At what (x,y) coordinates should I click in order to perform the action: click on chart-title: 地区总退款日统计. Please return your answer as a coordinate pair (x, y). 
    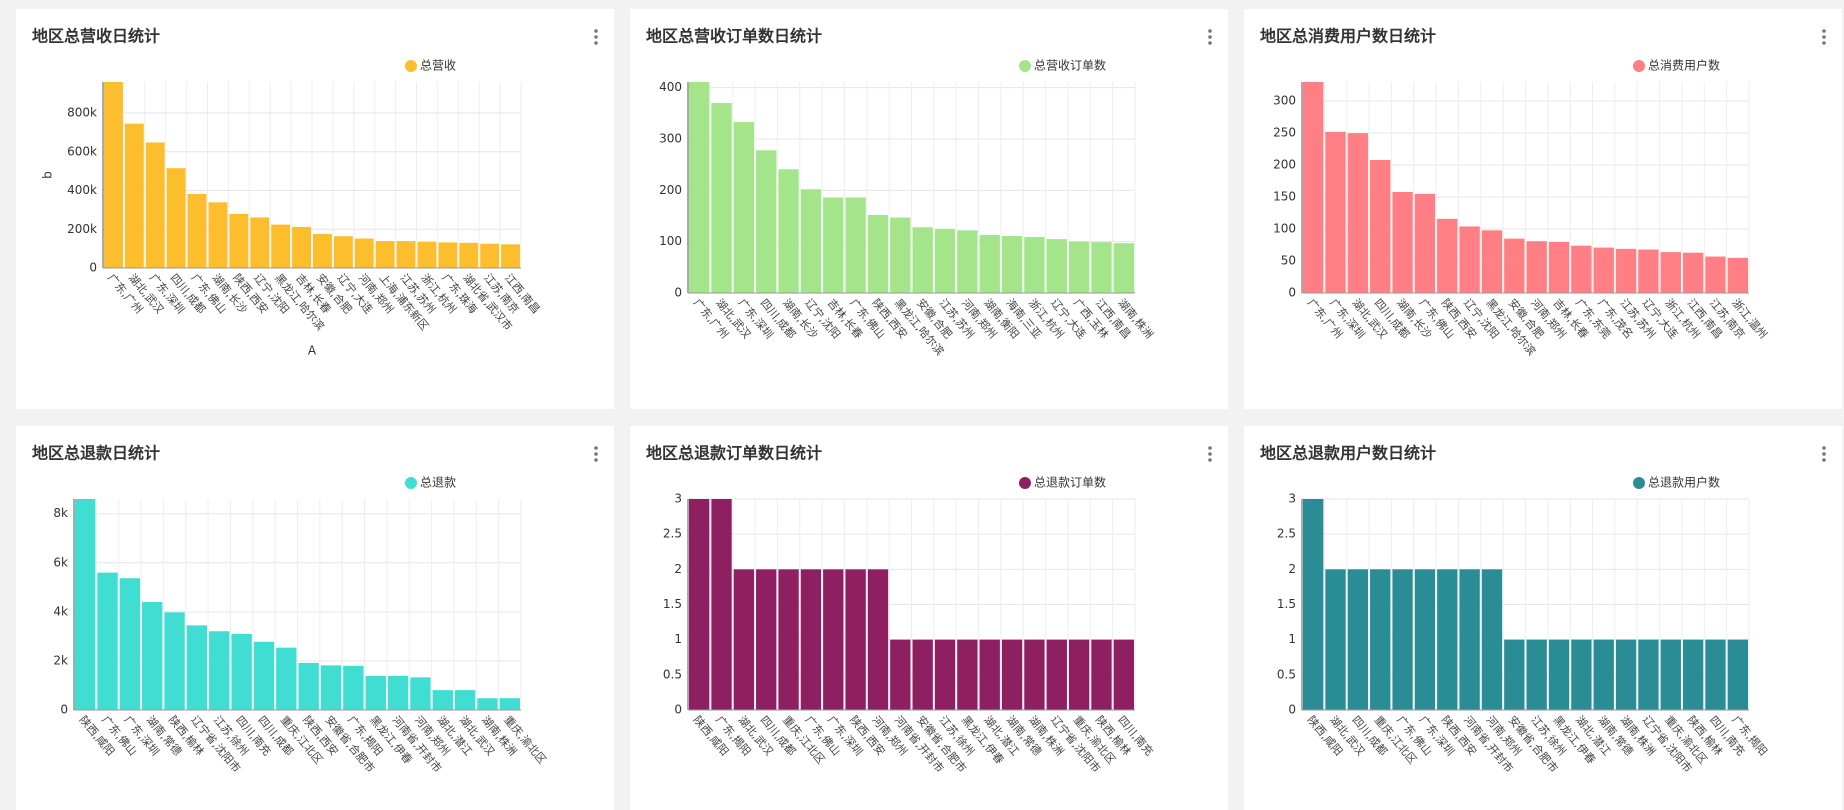
    Looking at the image, I should click on (96, 453).